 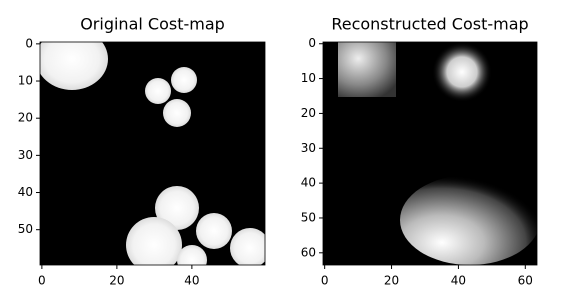 What do you see at coordinates (429, 24) in the screenshot?
I see `chart-title: Reconstructed Cost-map` at bounding box center [429, 24].